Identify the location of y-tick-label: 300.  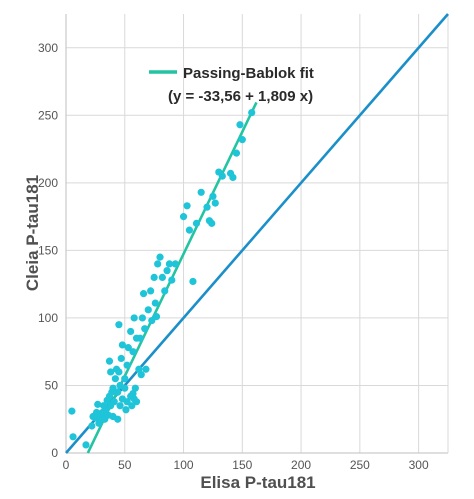
(48, 48).